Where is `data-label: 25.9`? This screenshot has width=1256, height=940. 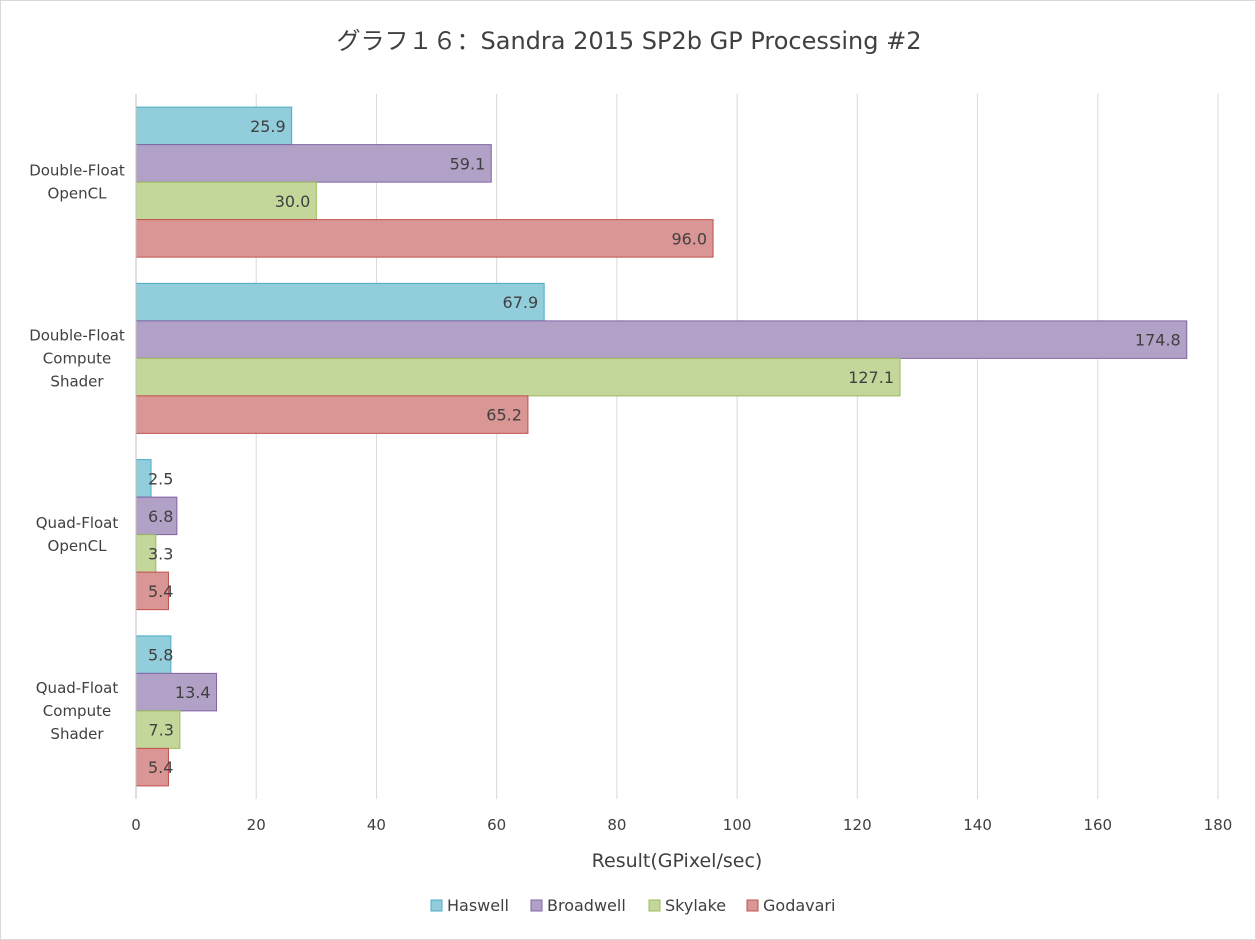 data-label: 25.9 is located at coordinates (268, 126).